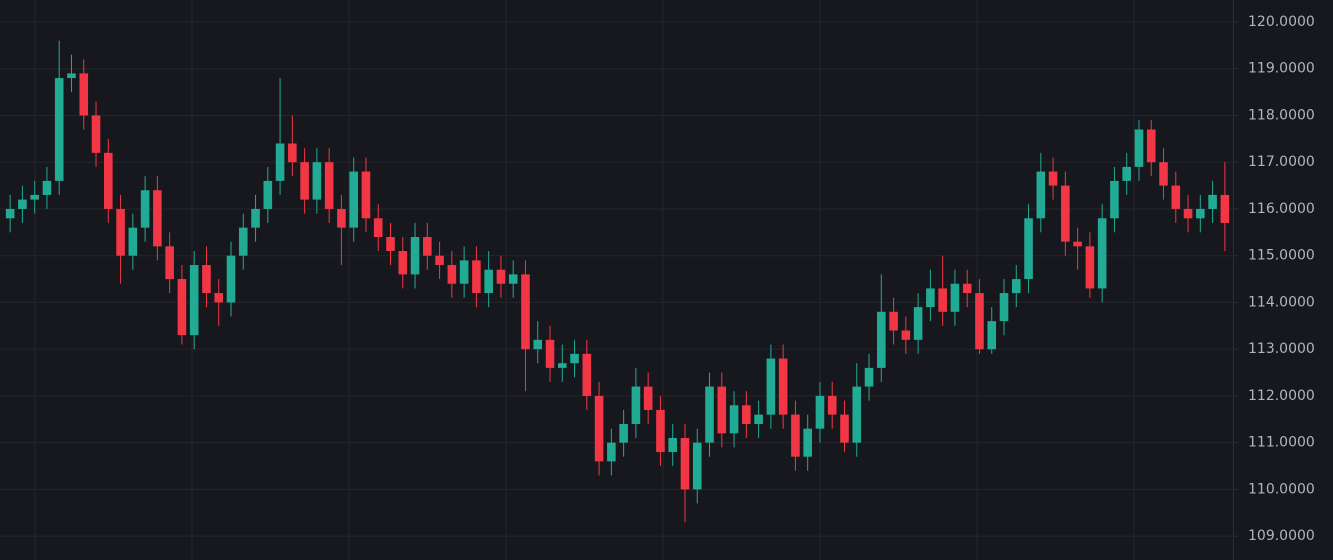  I want to click on y-tick-label: 119.0000, so click(1281, 69).